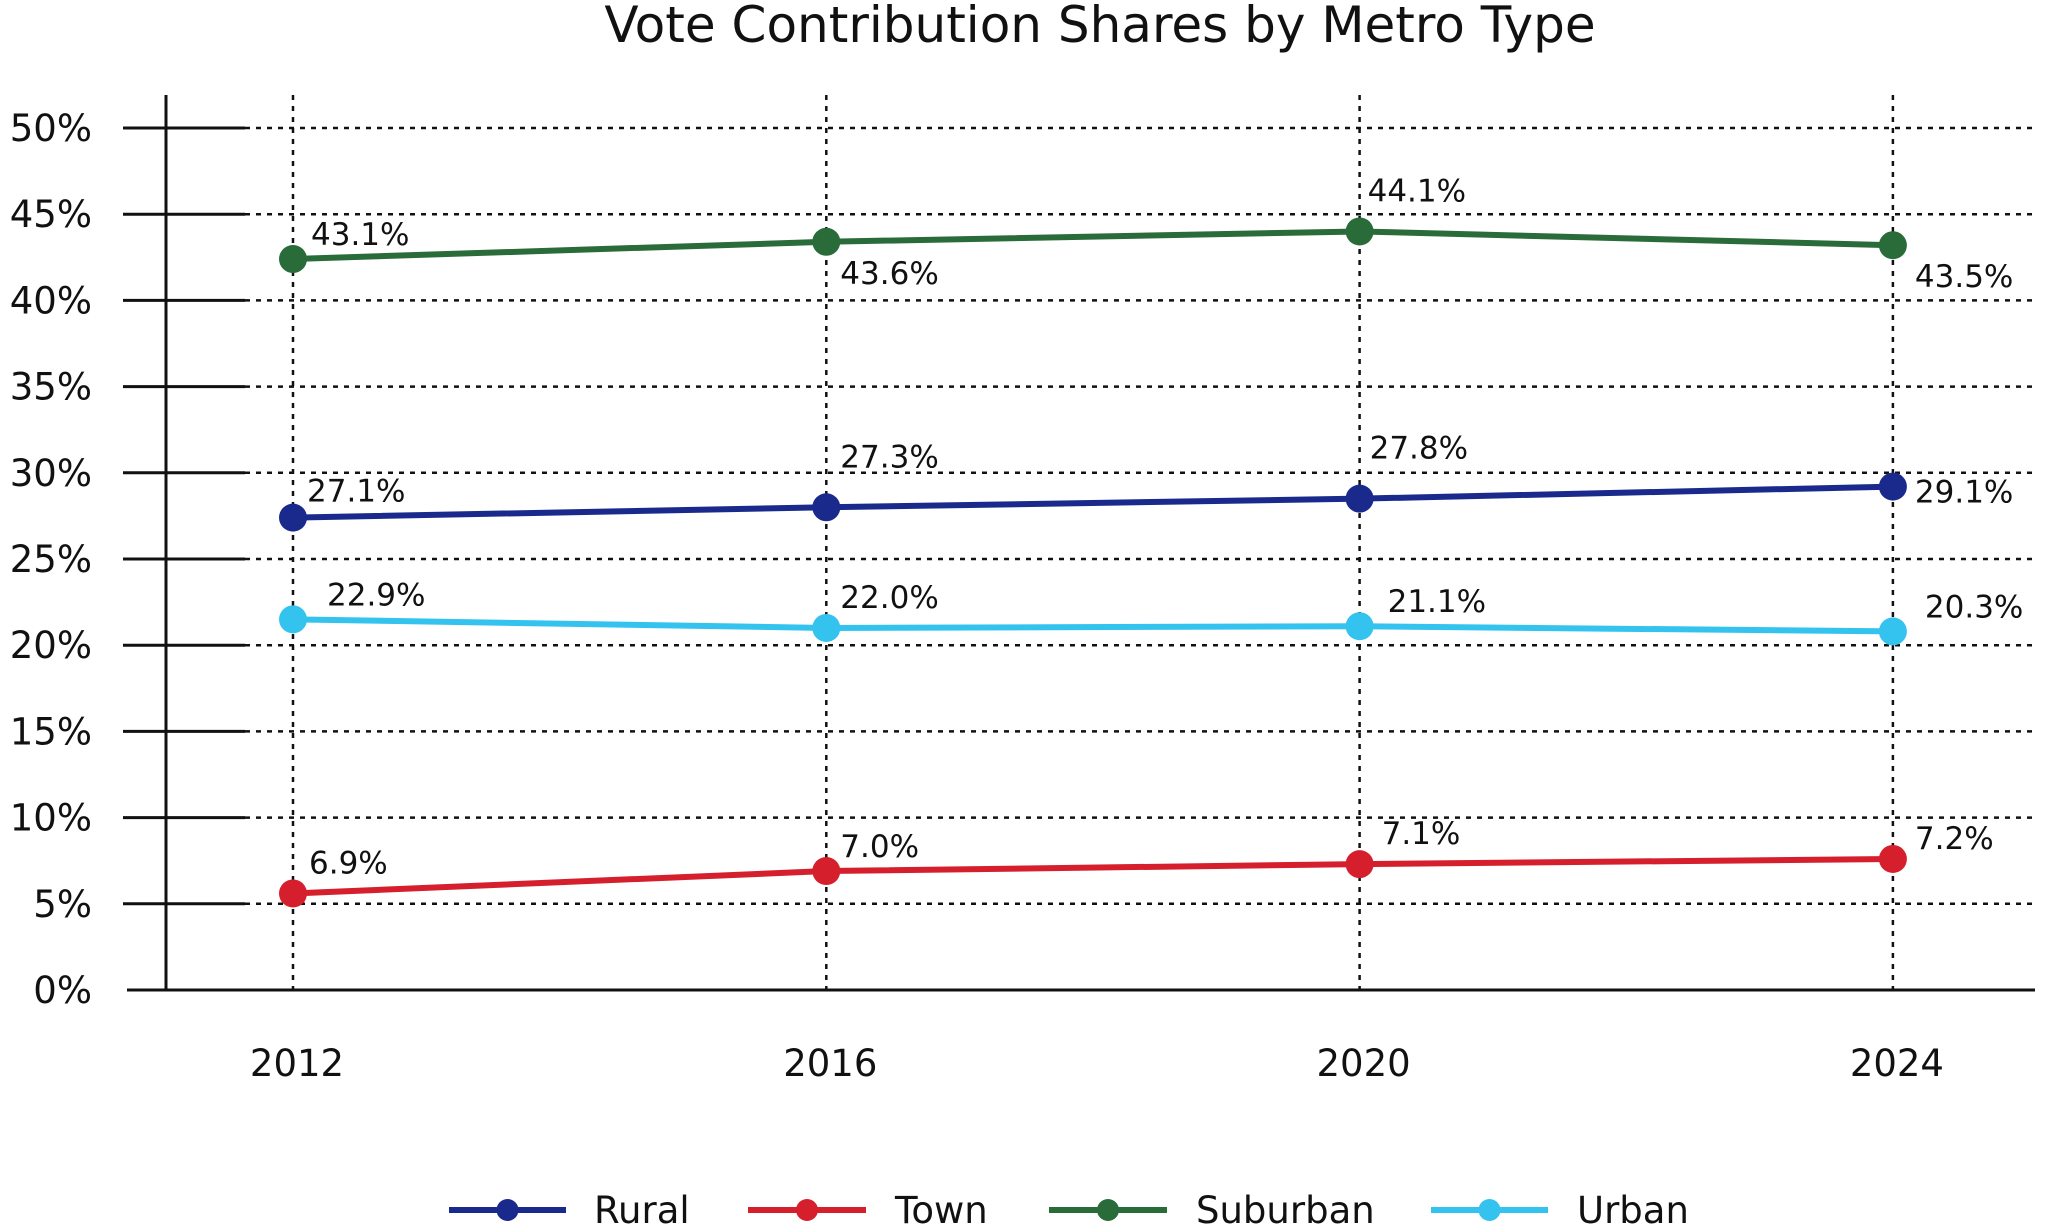 The image size is (2048, 1230). Describe the element at coordinates (889, 598) in the screenshot. I see `data-label-urban: 22.0%` at that location.